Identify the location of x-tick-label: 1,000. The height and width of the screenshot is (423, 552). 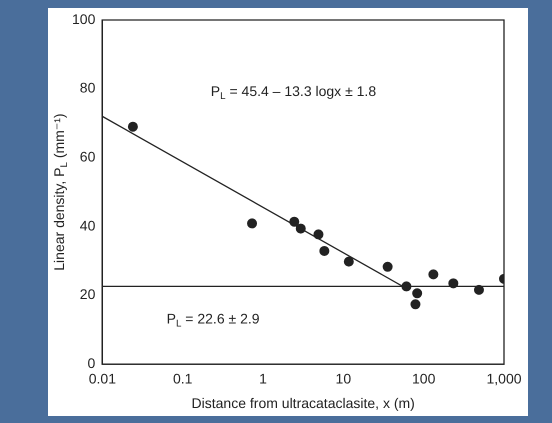
(504, 378).